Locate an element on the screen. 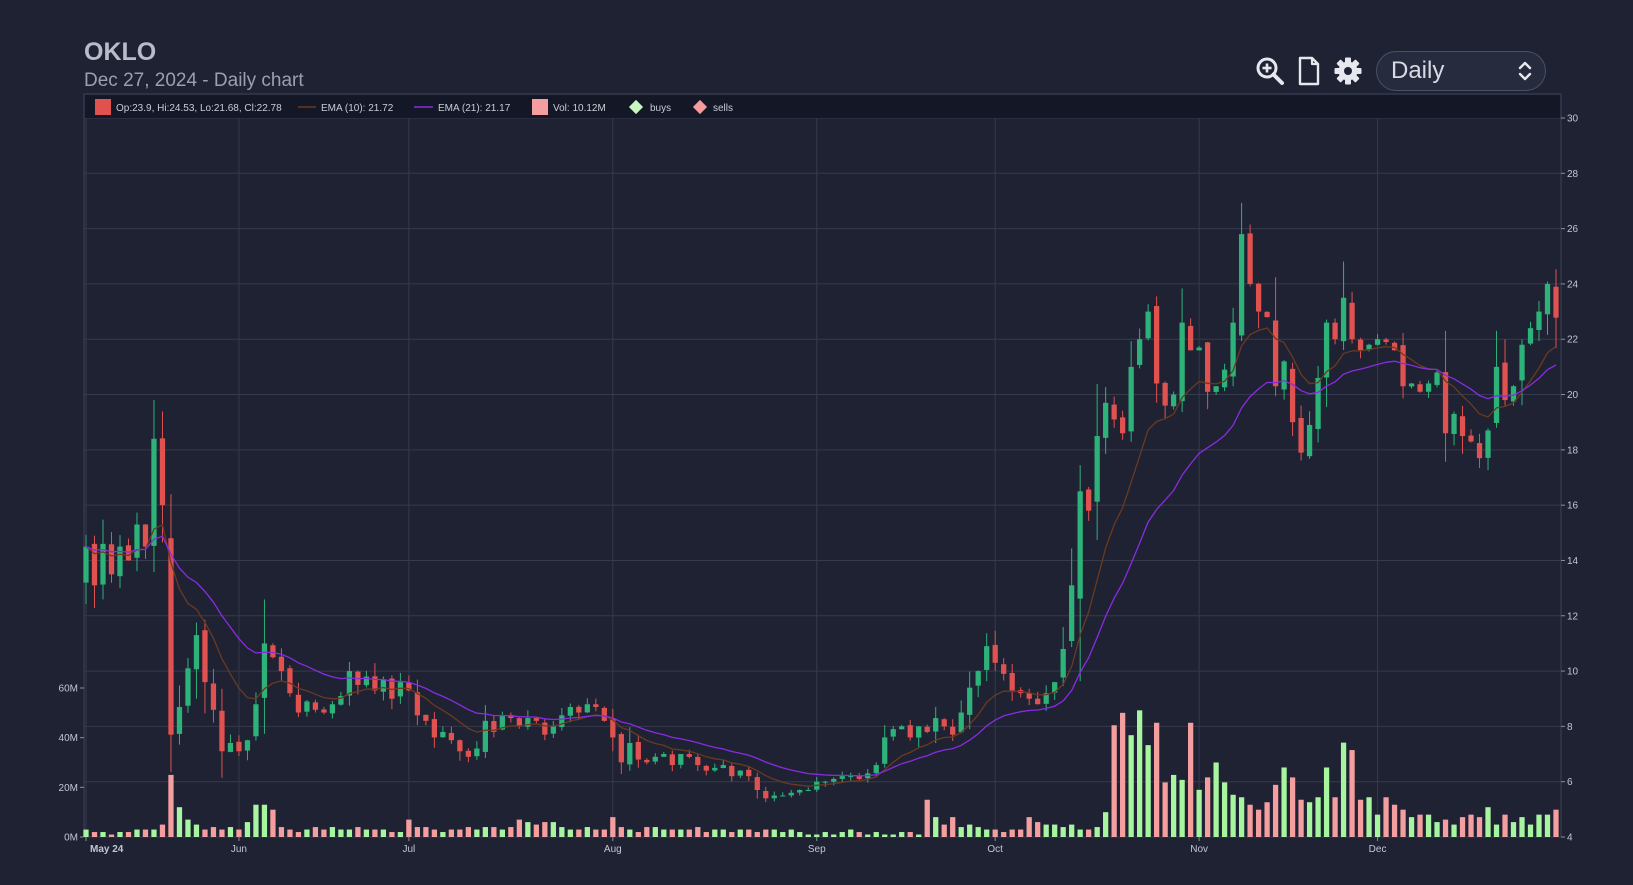 This screenshot has height=885, width=1633. price-tick-label: 26 is located at coordinates (1573, 229).